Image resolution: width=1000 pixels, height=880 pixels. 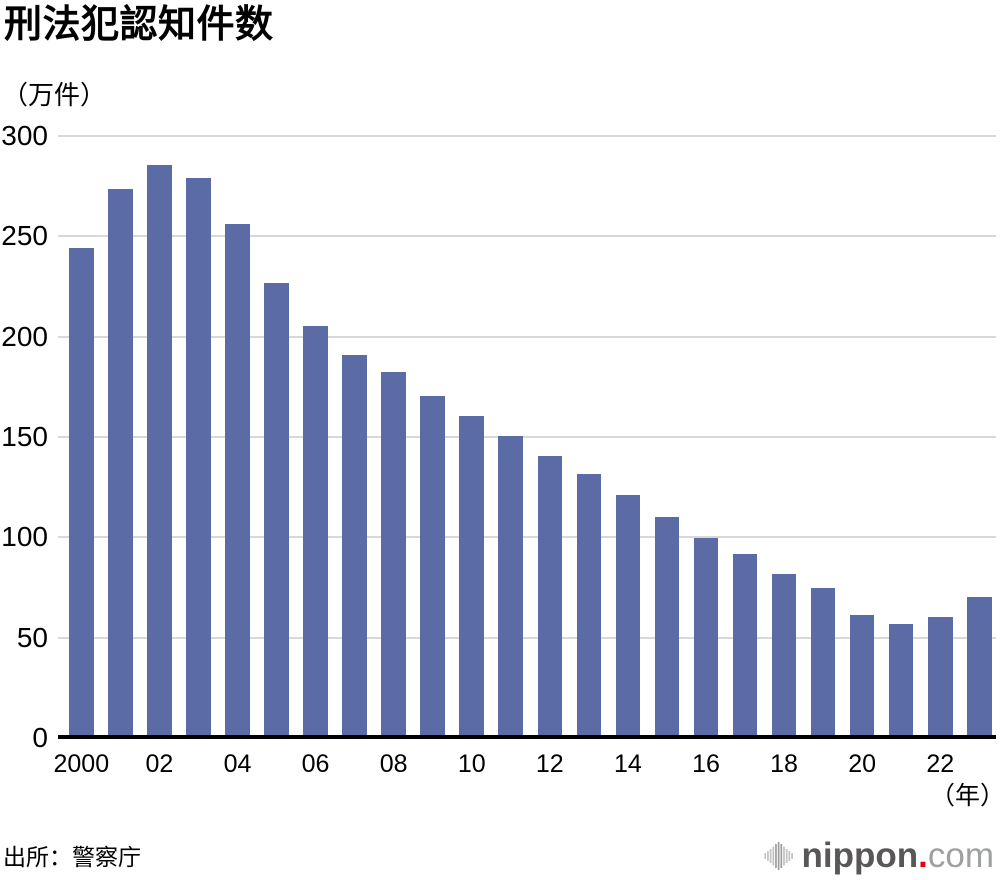 What do you see at coordinates (393, 554) in the screenshot?
I see `bar-2008` at bounding box center [393, 554].